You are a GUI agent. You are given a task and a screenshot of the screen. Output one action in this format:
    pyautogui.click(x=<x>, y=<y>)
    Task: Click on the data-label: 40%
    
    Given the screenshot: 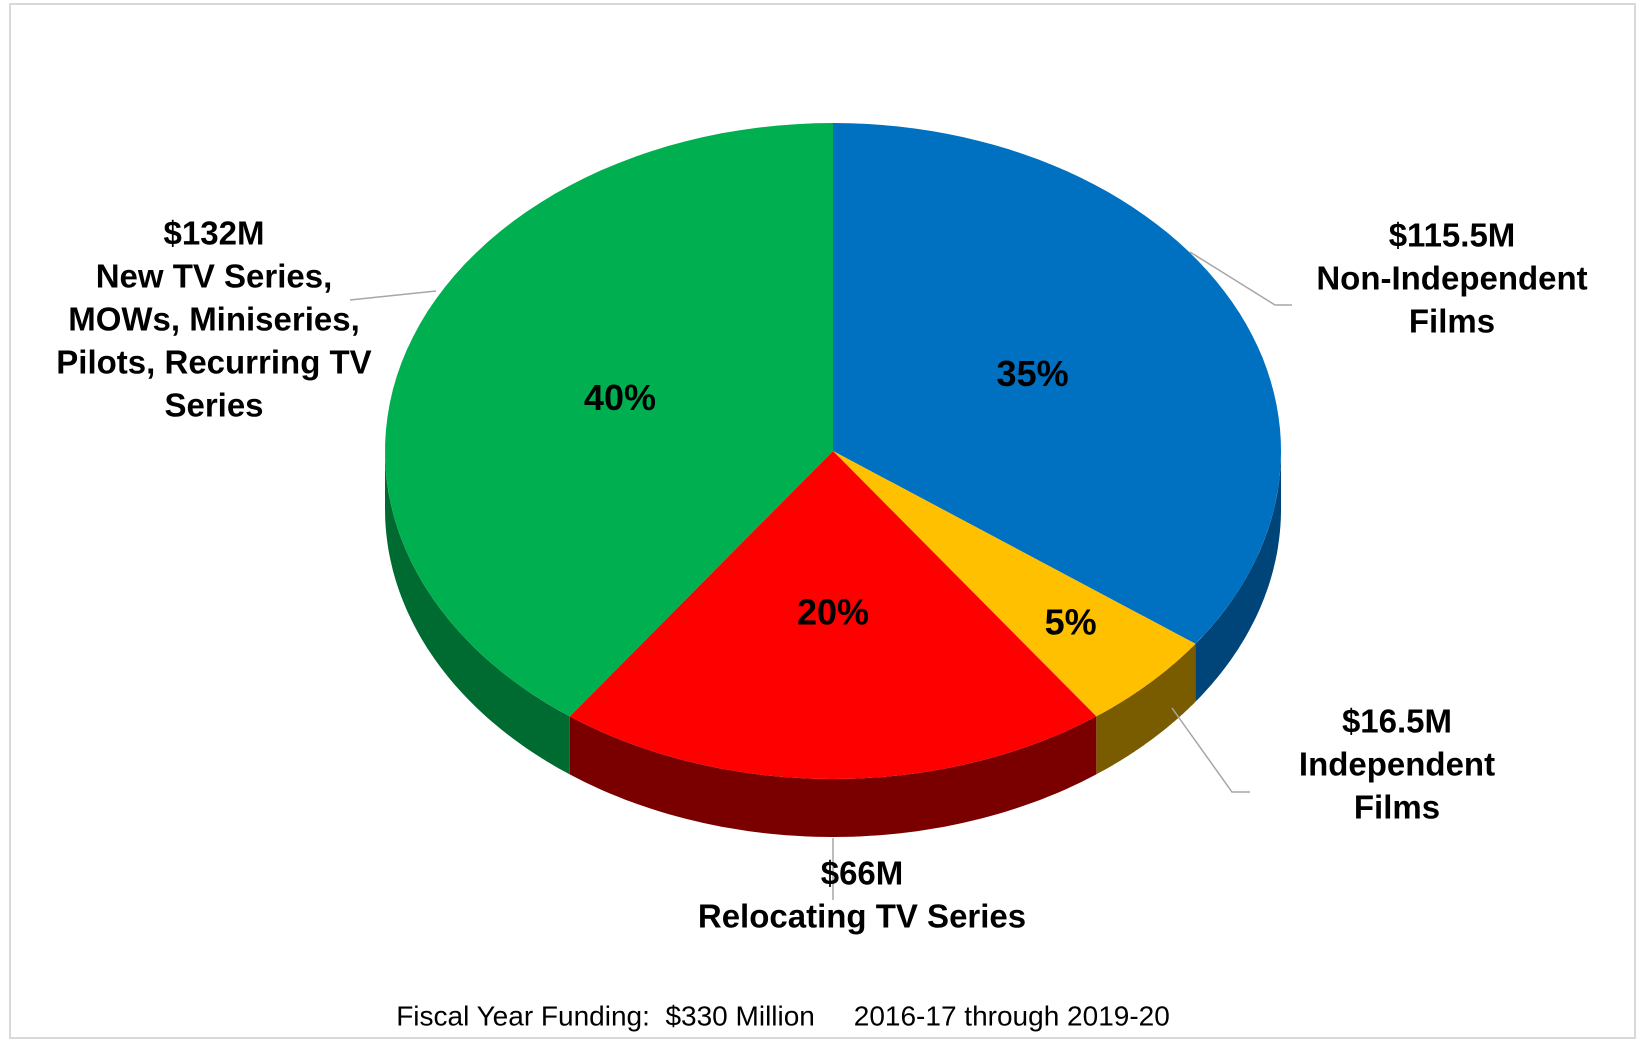 What is the action you would take?
    pyautogui.click(x=620, y=397)
    